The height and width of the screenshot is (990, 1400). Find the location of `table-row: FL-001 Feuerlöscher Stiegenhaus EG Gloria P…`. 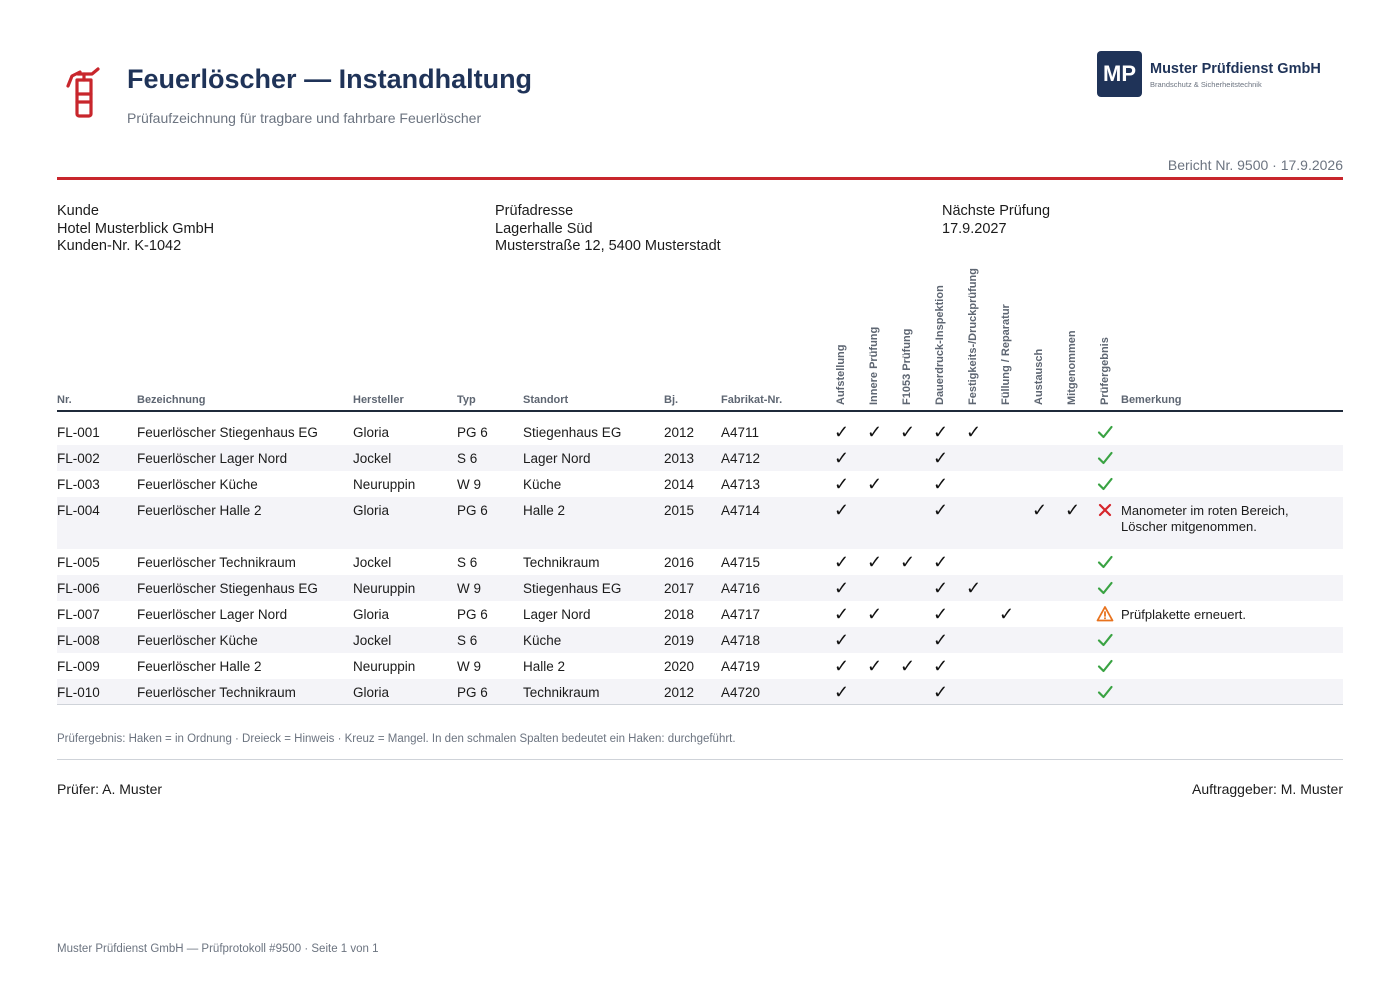

table-row: FL-001 Feuerlöscher Stiegenhaus EG Gloria P… is located at coordinates (700, 432).